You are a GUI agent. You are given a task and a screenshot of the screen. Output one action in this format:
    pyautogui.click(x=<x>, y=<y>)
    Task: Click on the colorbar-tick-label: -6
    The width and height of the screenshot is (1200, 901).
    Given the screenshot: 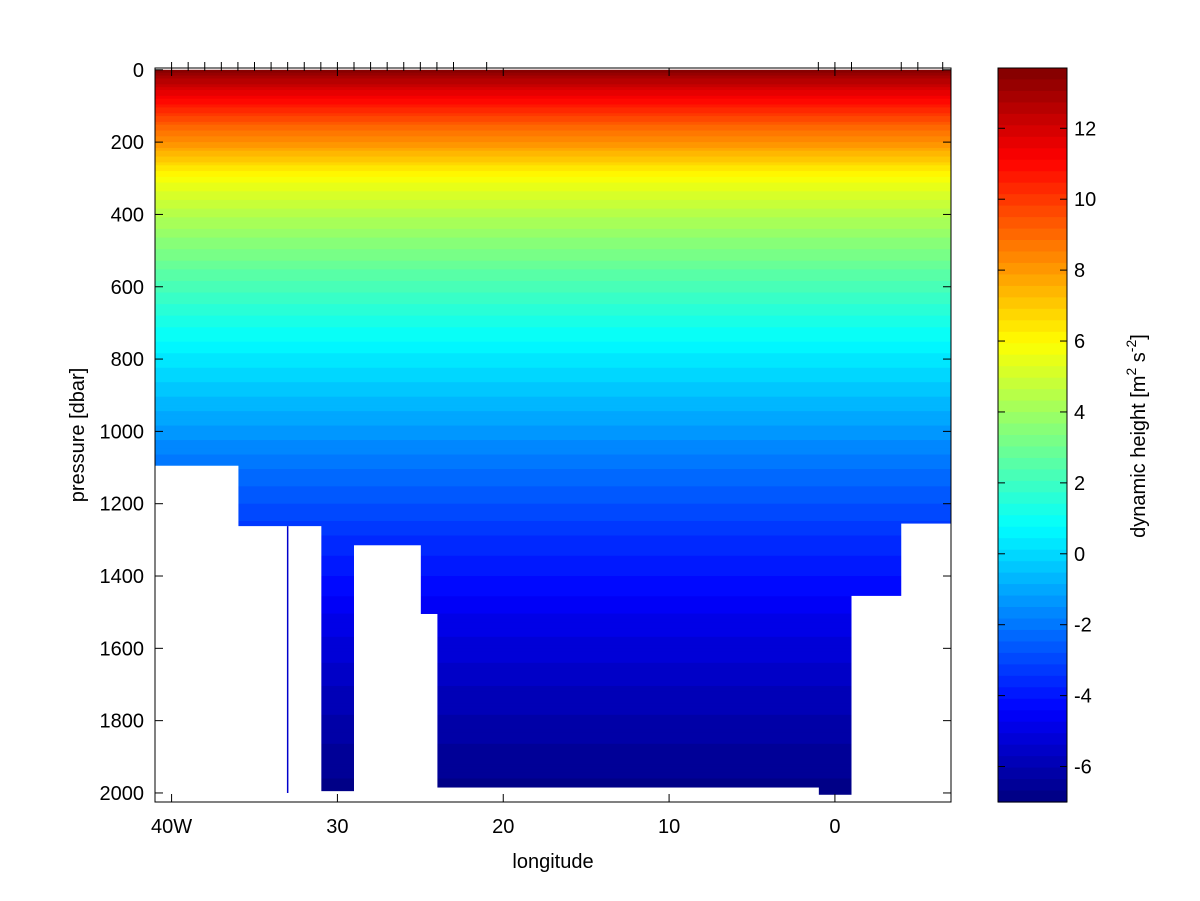 What is the action you would take?
    pyautogui.click(x=1083, y=768)
    